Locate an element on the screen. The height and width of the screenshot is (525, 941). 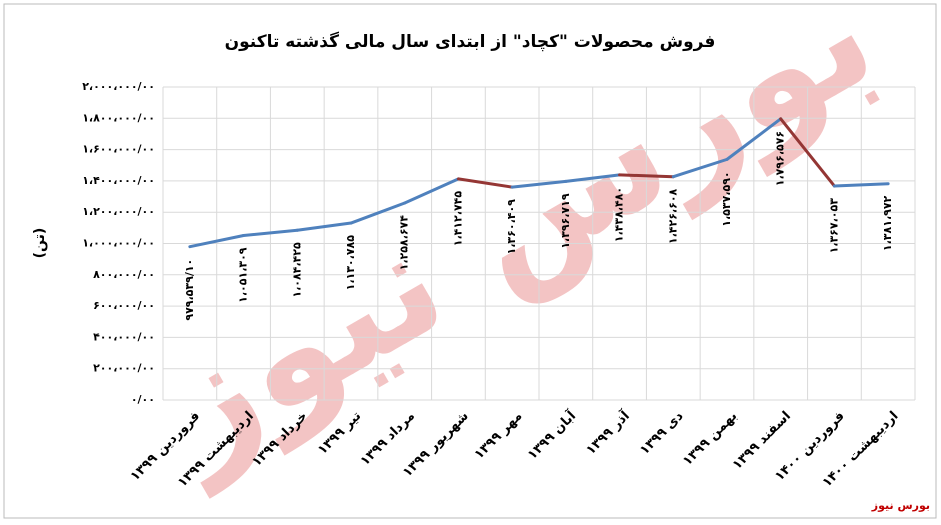
data-label: ۱،۴۲۶،۶۰۸ is located at coordinates (672, 216).